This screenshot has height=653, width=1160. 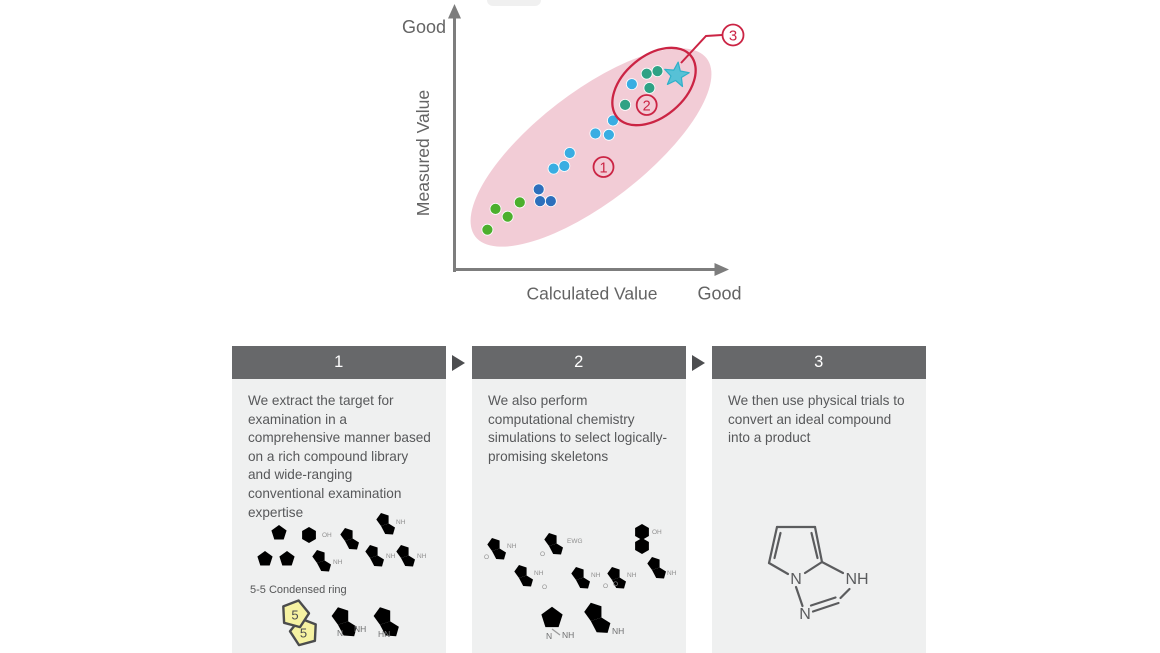 I want to click on x-axis-good-label: Good, so click(x=719, y=294).